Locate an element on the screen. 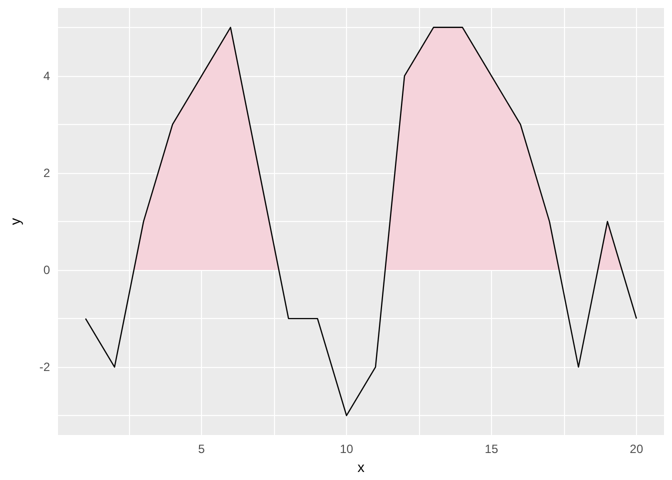 The width and height of the screenshot is (672, 480). x-tick-label: 20 is located at coordinates (637, 449).